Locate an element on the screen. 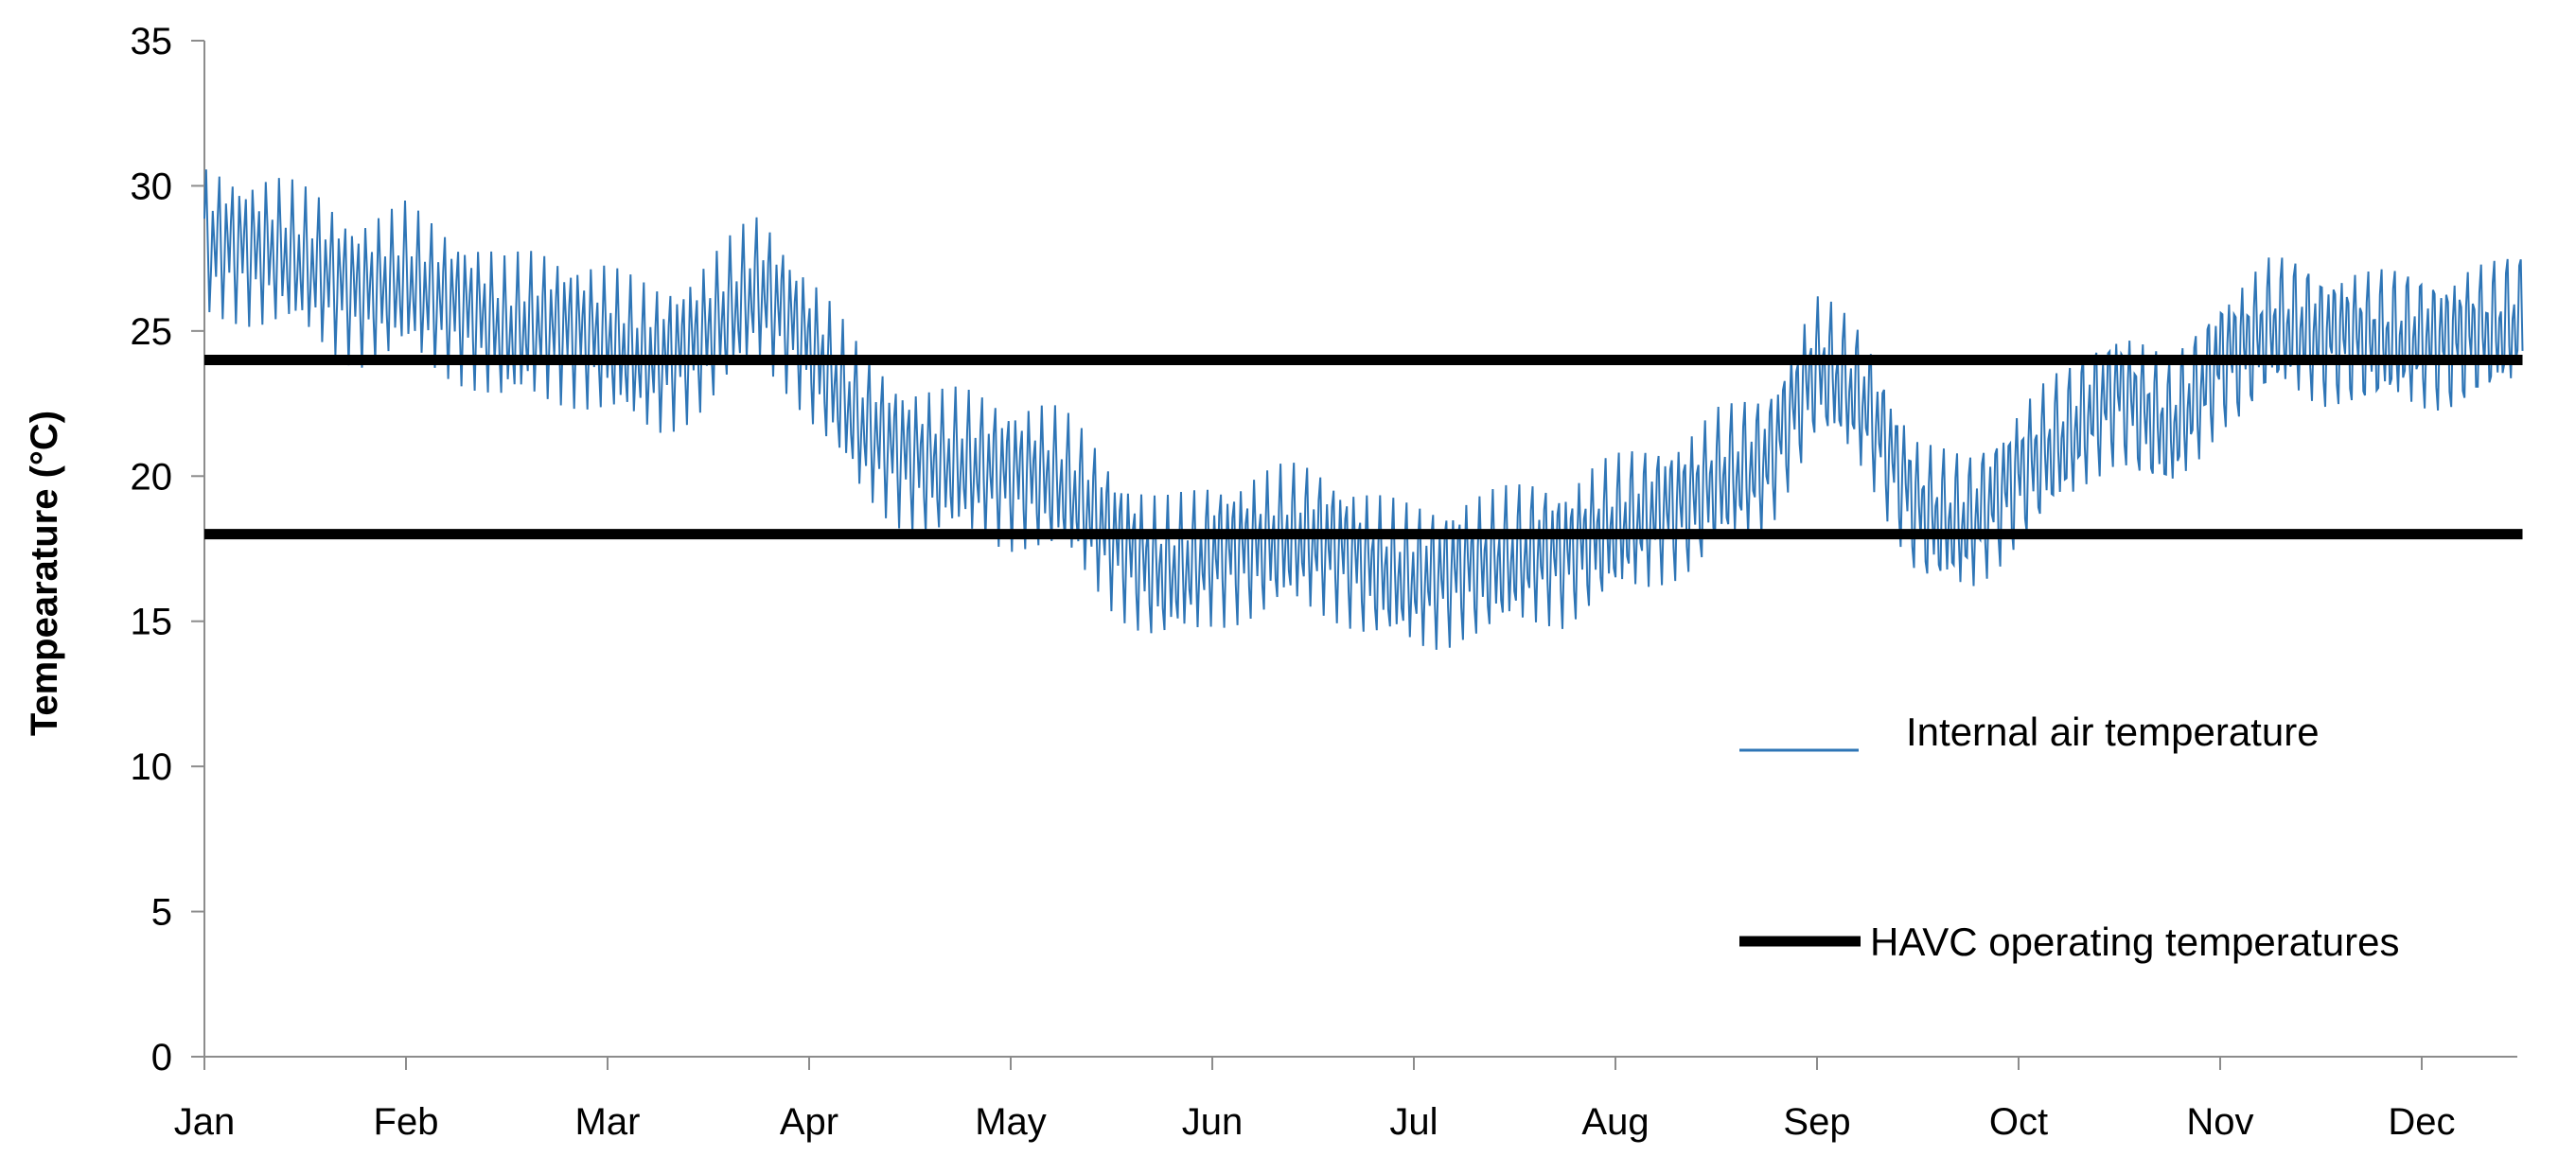 This screenshot has width=2576, height=1174. y-tick-label: 5 is located at coordinates (161, 913).